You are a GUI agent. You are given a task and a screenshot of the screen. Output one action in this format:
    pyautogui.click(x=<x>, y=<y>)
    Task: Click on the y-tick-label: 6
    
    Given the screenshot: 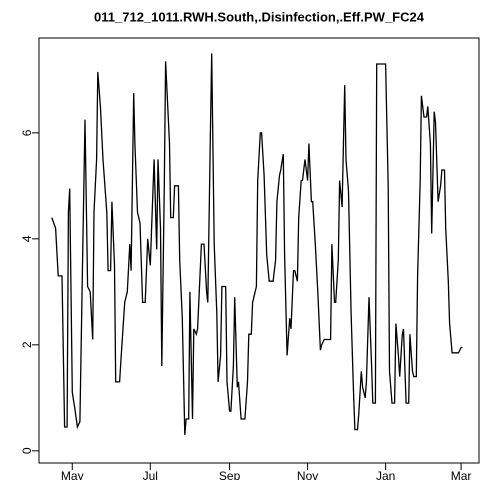 What is the action you would take?
    pyautogui.click(x=27, y=132)
    